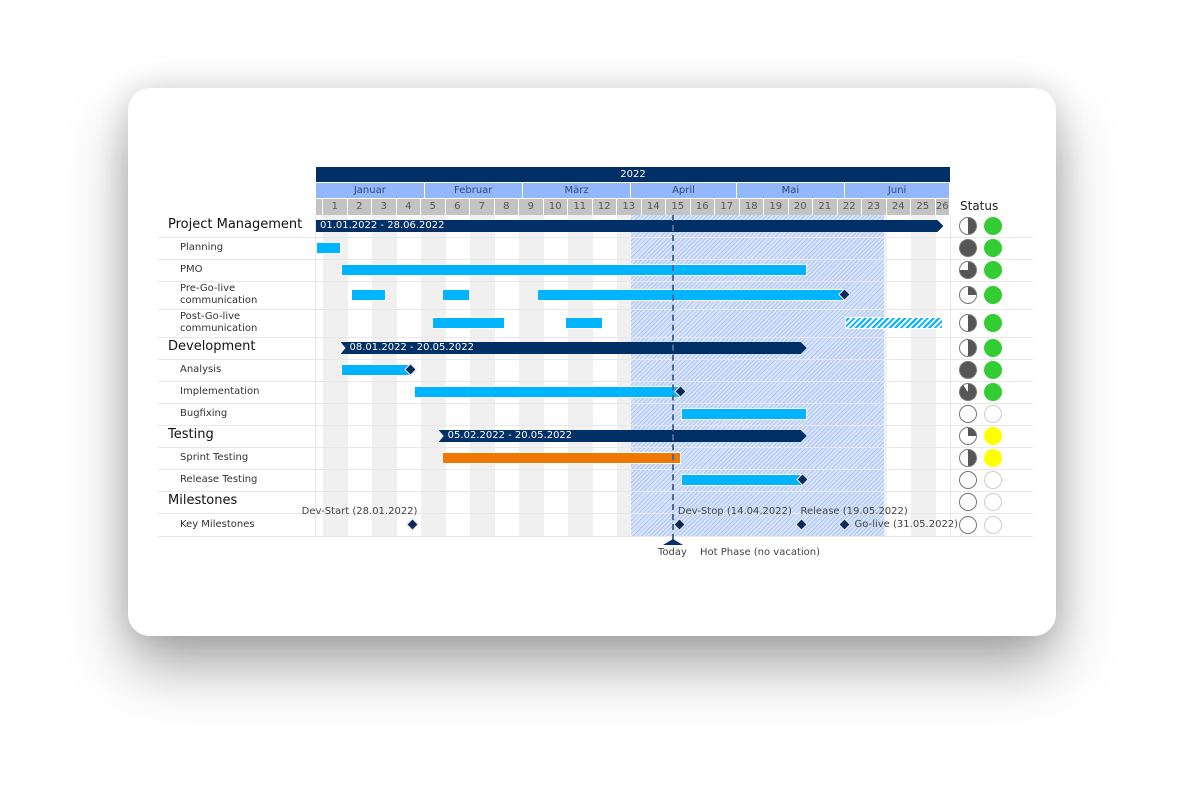 The height and width of the screenshot is (787, 1184). What do you see at coordinates (923, 207) in the screenshot?
I see `week-header: 25` at bounding box center [923, 207].